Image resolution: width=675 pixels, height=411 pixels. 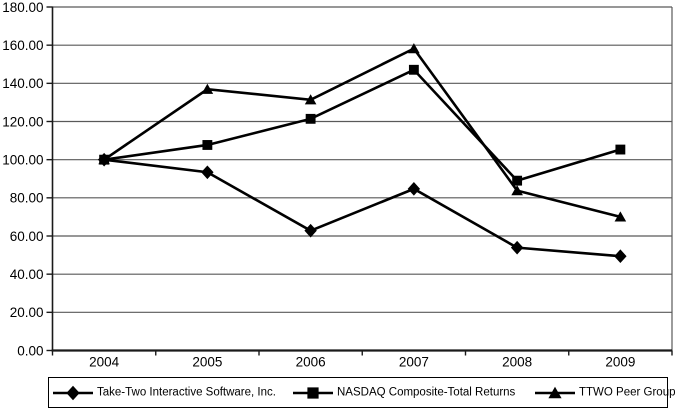 I want to click on svg-text: 180.00, so click(x=22, y=7).